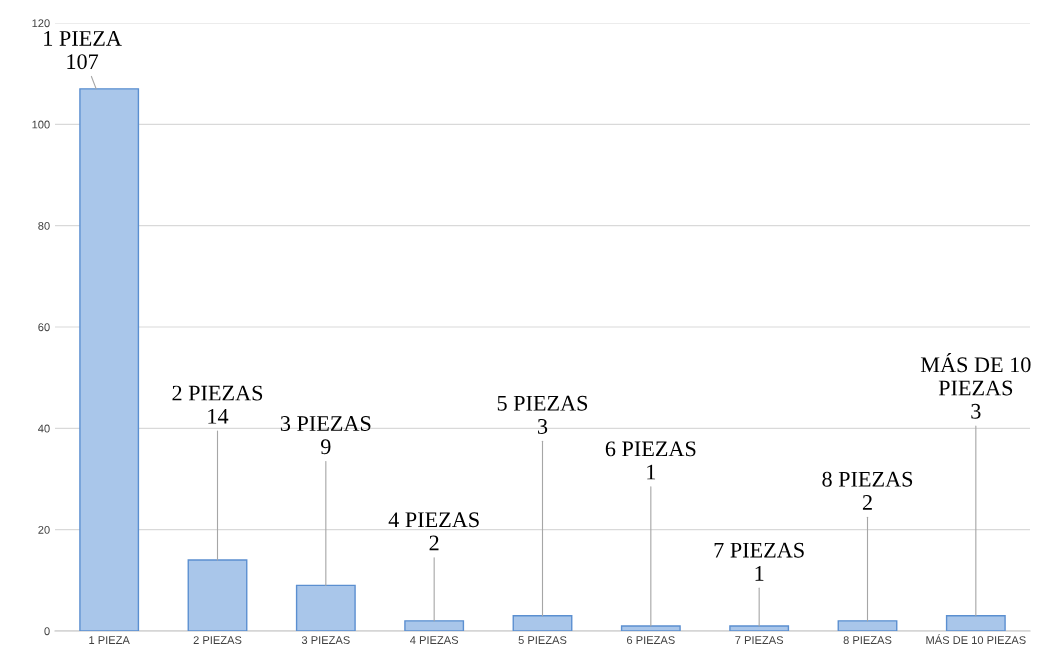 The image size is (1040, 655). What do you see at coordinates (759, 561) in the screenshot?
I see `data-label: 7 PIEZAS 1` at bounding box center [759, 561].